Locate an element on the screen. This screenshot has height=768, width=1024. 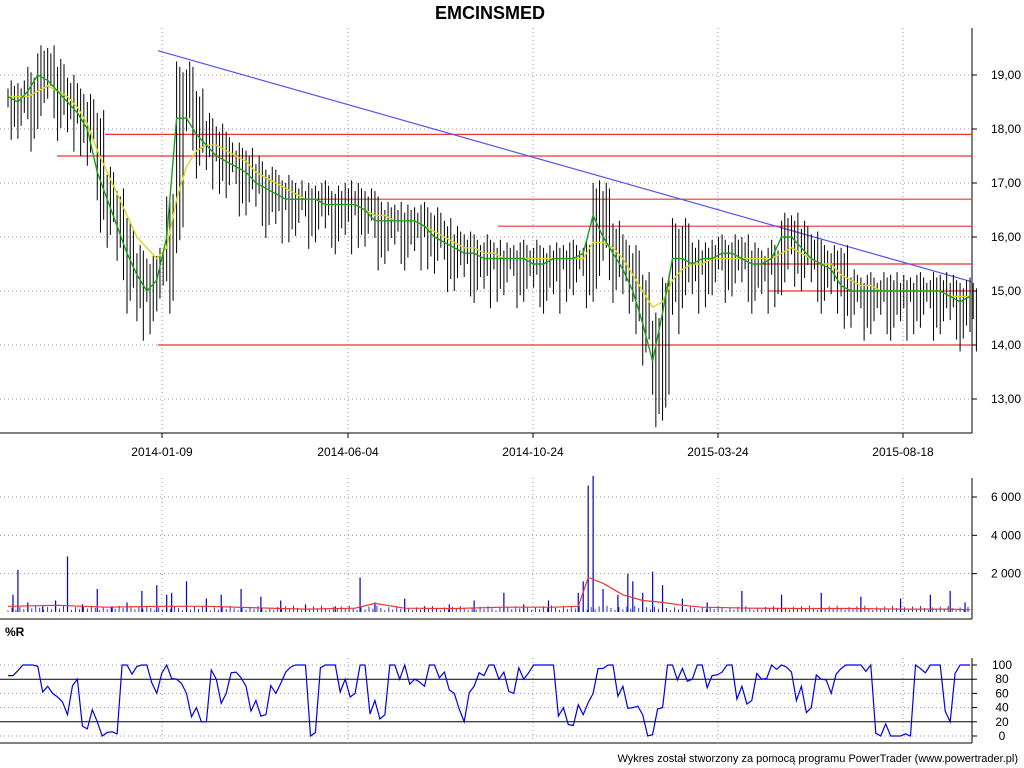
price-x-tick-label: 2014-10-24 is located at coordinates (533, 452).